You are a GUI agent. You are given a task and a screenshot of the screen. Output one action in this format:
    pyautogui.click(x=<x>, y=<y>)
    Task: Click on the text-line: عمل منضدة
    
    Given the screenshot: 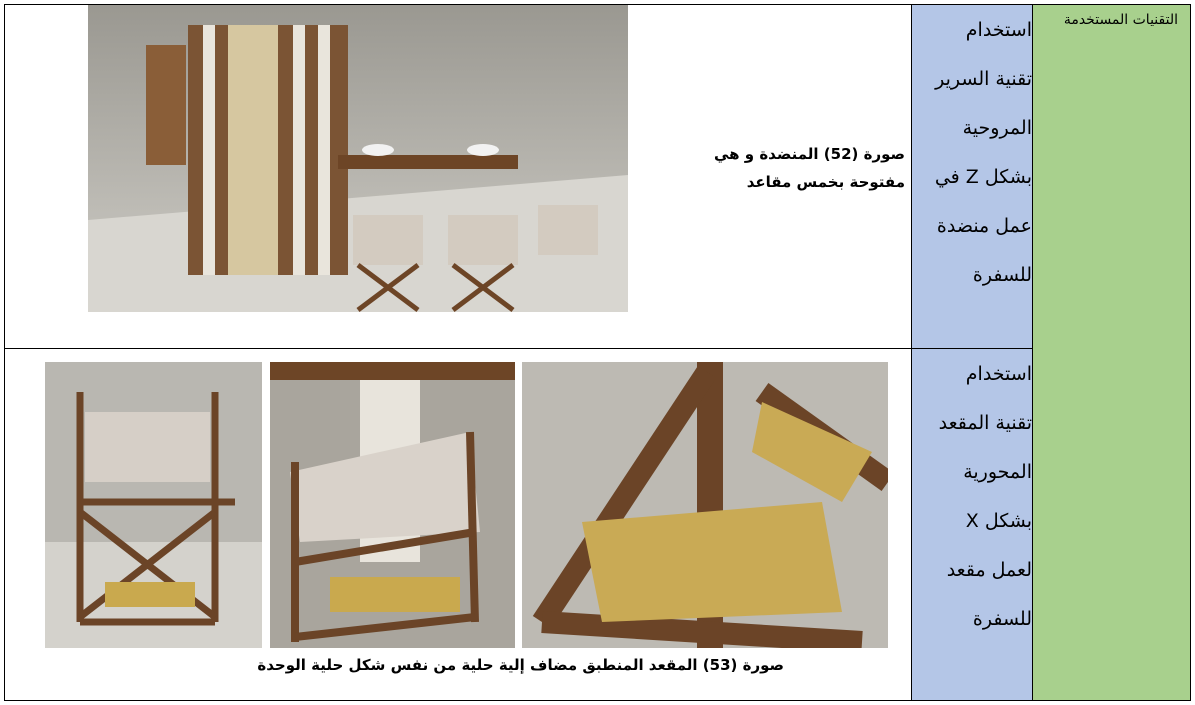 What is the action you would take?
    pyautogui.click(x=984, y=226)
    